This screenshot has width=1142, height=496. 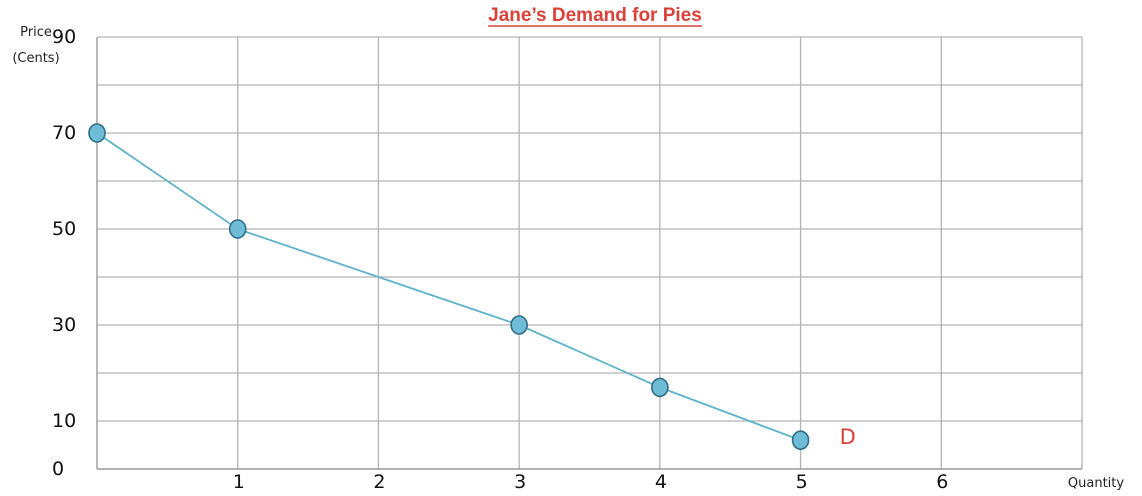 What do you see at coordinates (35, 58) in the screenshot?
I see `y-axis-title-line-2: (Cents)` at bounding box center [35, 58].